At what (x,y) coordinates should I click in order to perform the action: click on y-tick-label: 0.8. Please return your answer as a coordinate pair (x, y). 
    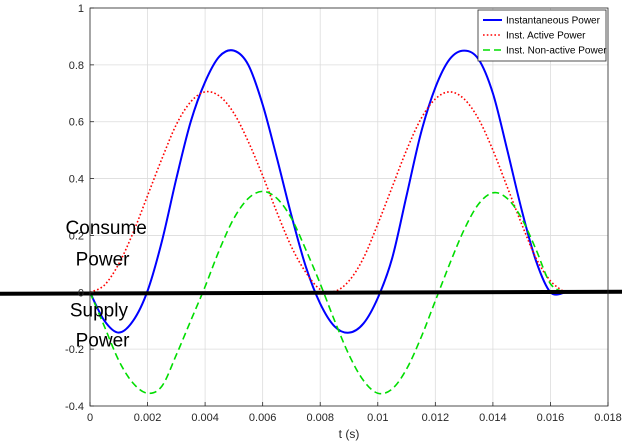
    Looking at the image, I should click on (76, 66).